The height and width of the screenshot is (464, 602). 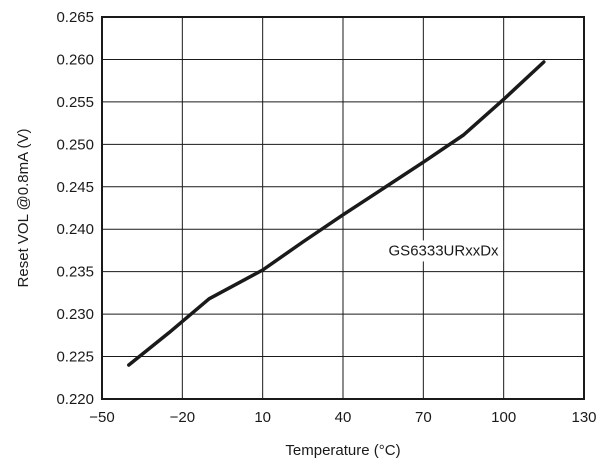 What do you see at coordinates (75, 399) in the screenshot?
I see `y-tick-label: 0.220` at bounding box center [75, 399].